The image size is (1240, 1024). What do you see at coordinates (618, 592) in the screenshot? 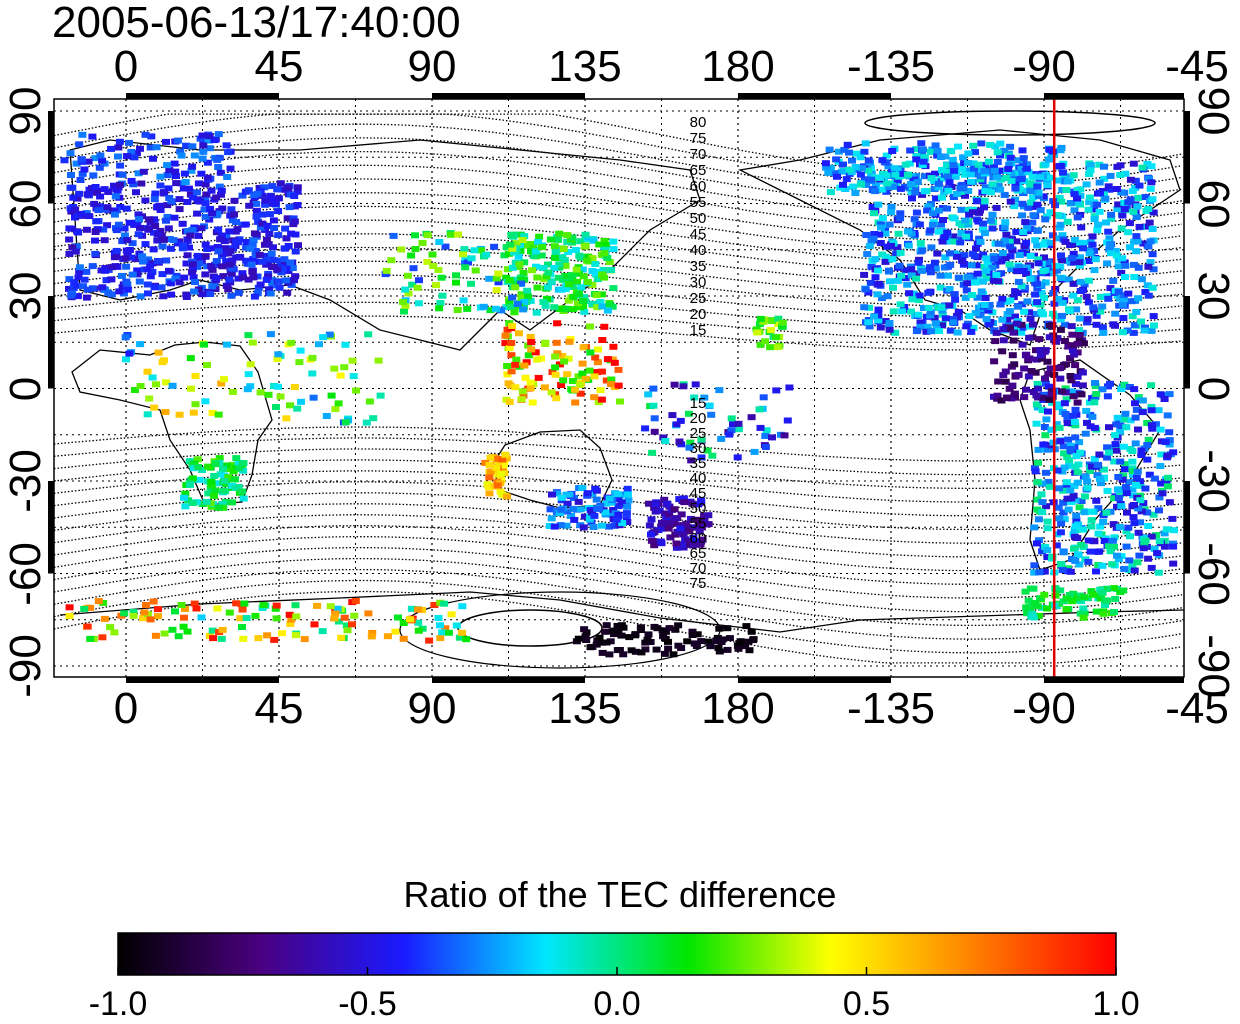
I see `magnetic-contour` at bounding box center [618, 592].